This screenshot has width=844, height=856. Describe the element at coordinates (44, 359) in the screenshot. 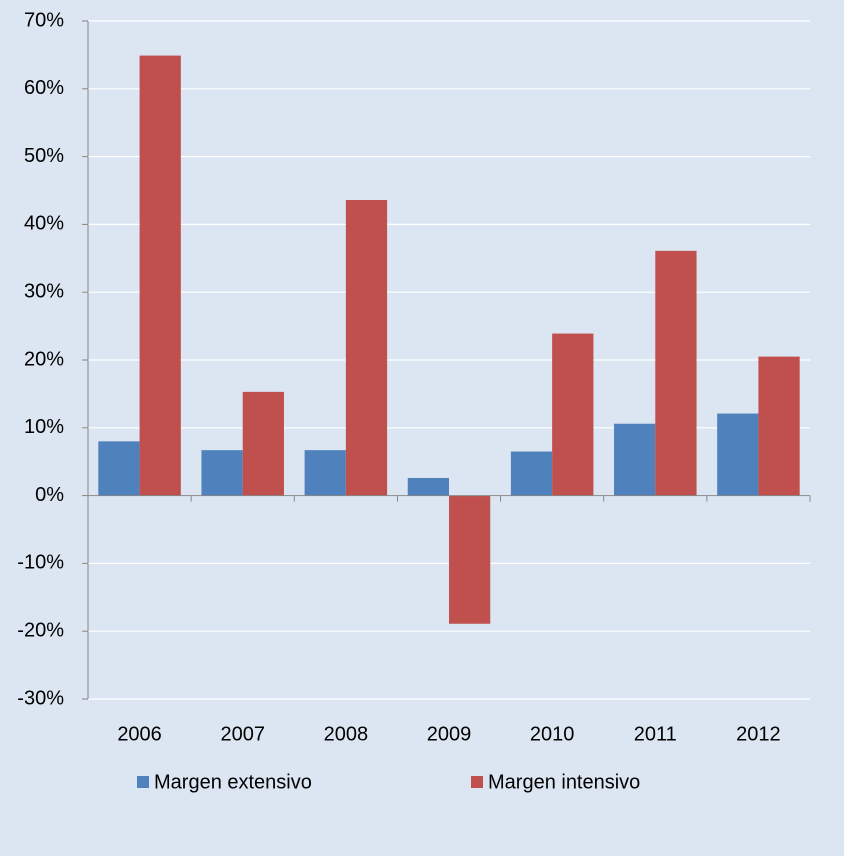

I see `y-tick-label: 20%` at that location.